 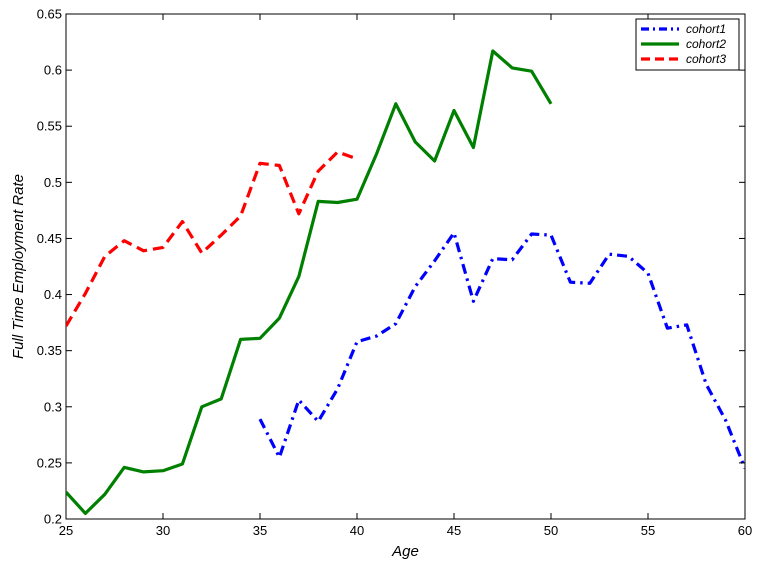 What do you see at coordinates (745, 530) in the screenshot?
I see `x-tick-label: 60` at bounding box center [745, 530].